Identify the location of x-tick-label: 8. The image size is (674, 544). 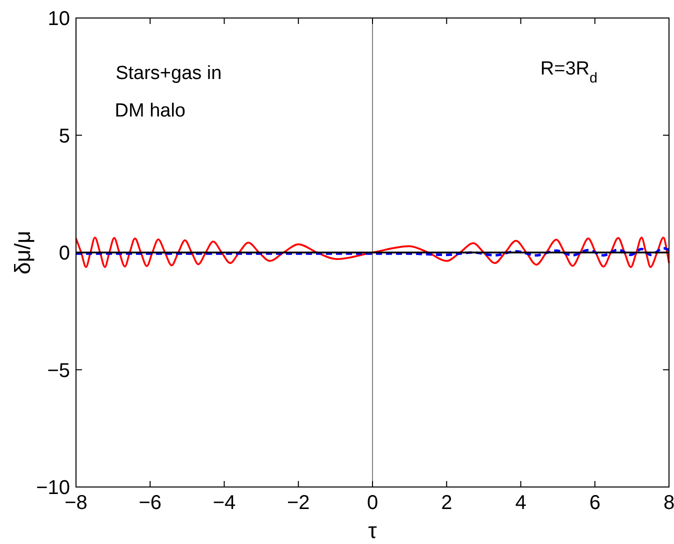
(668, 503).